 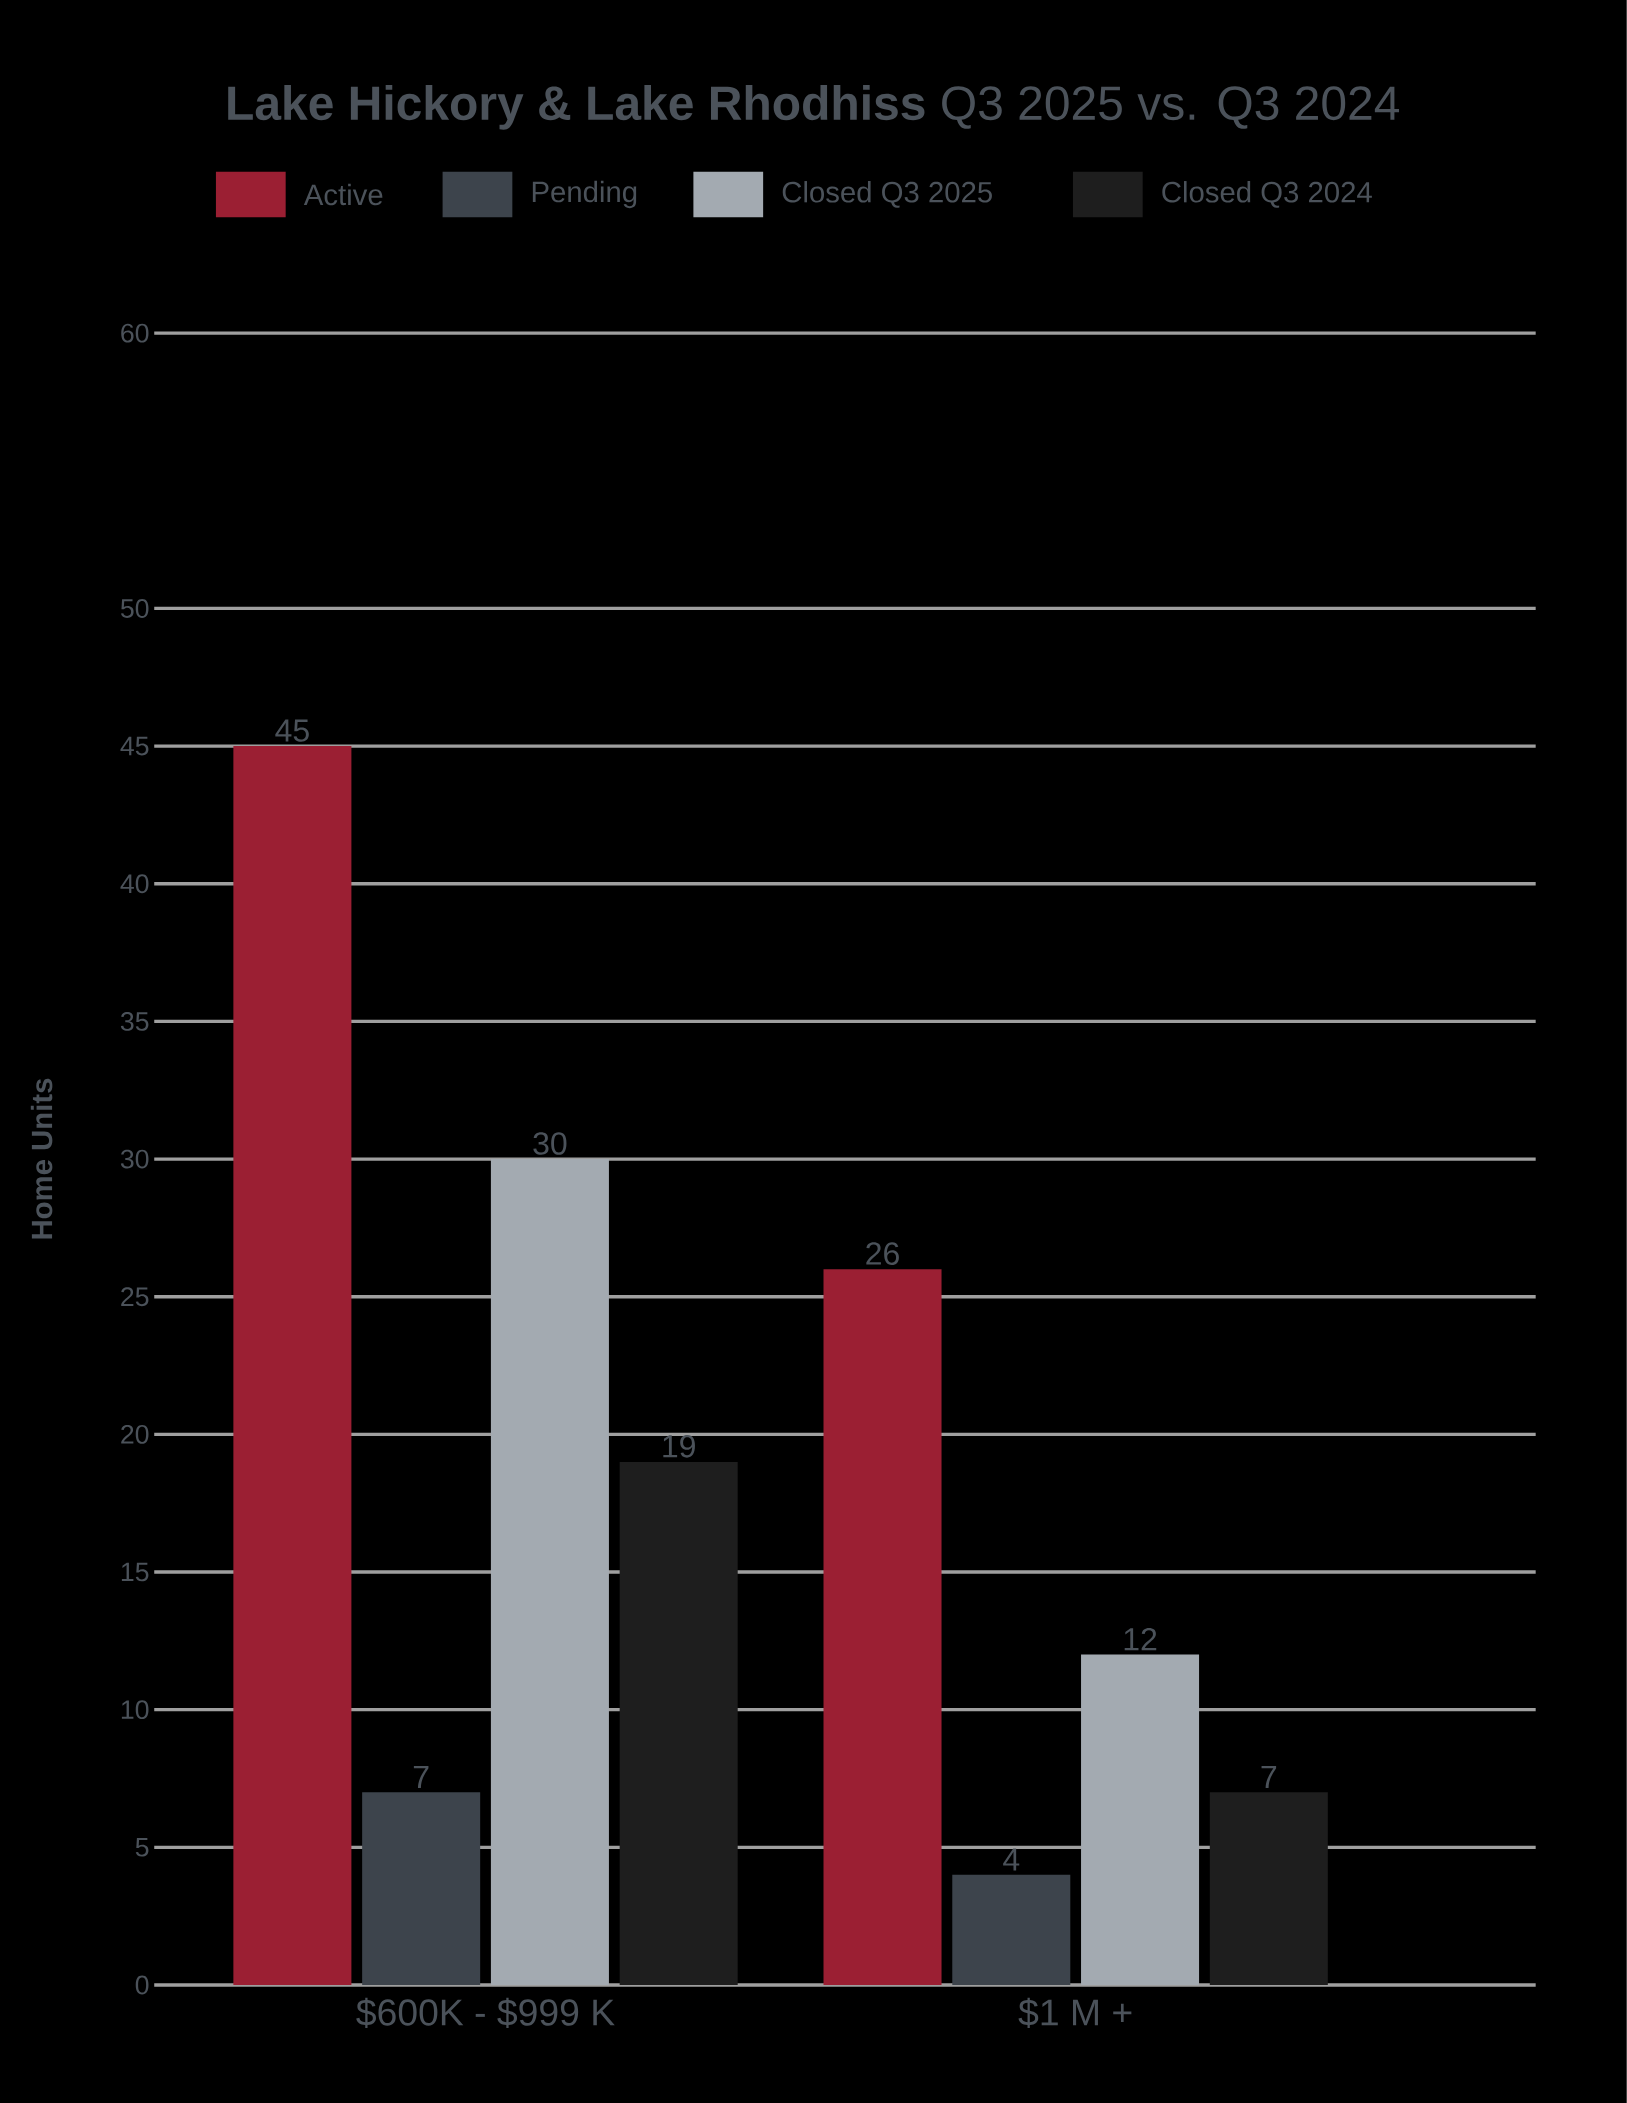 I want to click on legend-label: Closed Q3 2025, so click(x=887, y=194).